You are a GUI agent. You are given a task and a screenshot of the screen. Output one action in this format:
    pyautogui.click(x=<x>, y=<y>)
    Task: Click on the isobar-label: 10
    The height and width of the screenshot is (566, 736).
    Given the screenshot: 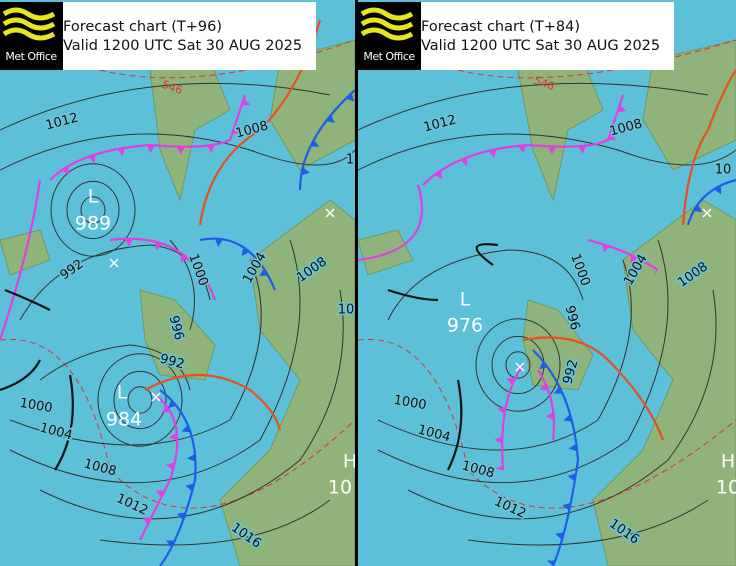 What is the action you would take?
    pyautogui.click(x=723, y=170)
    